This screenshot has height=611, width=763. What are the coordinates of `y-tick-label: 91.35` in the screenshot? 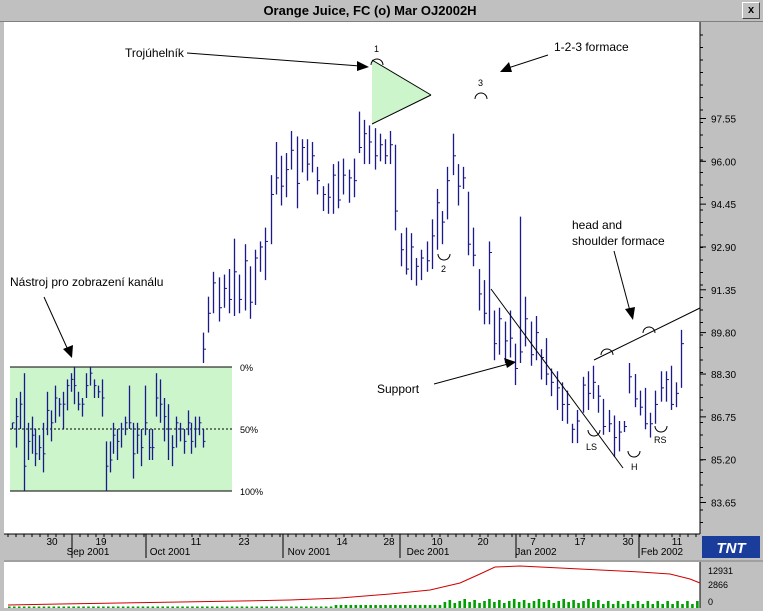 It's located at (723, 291).